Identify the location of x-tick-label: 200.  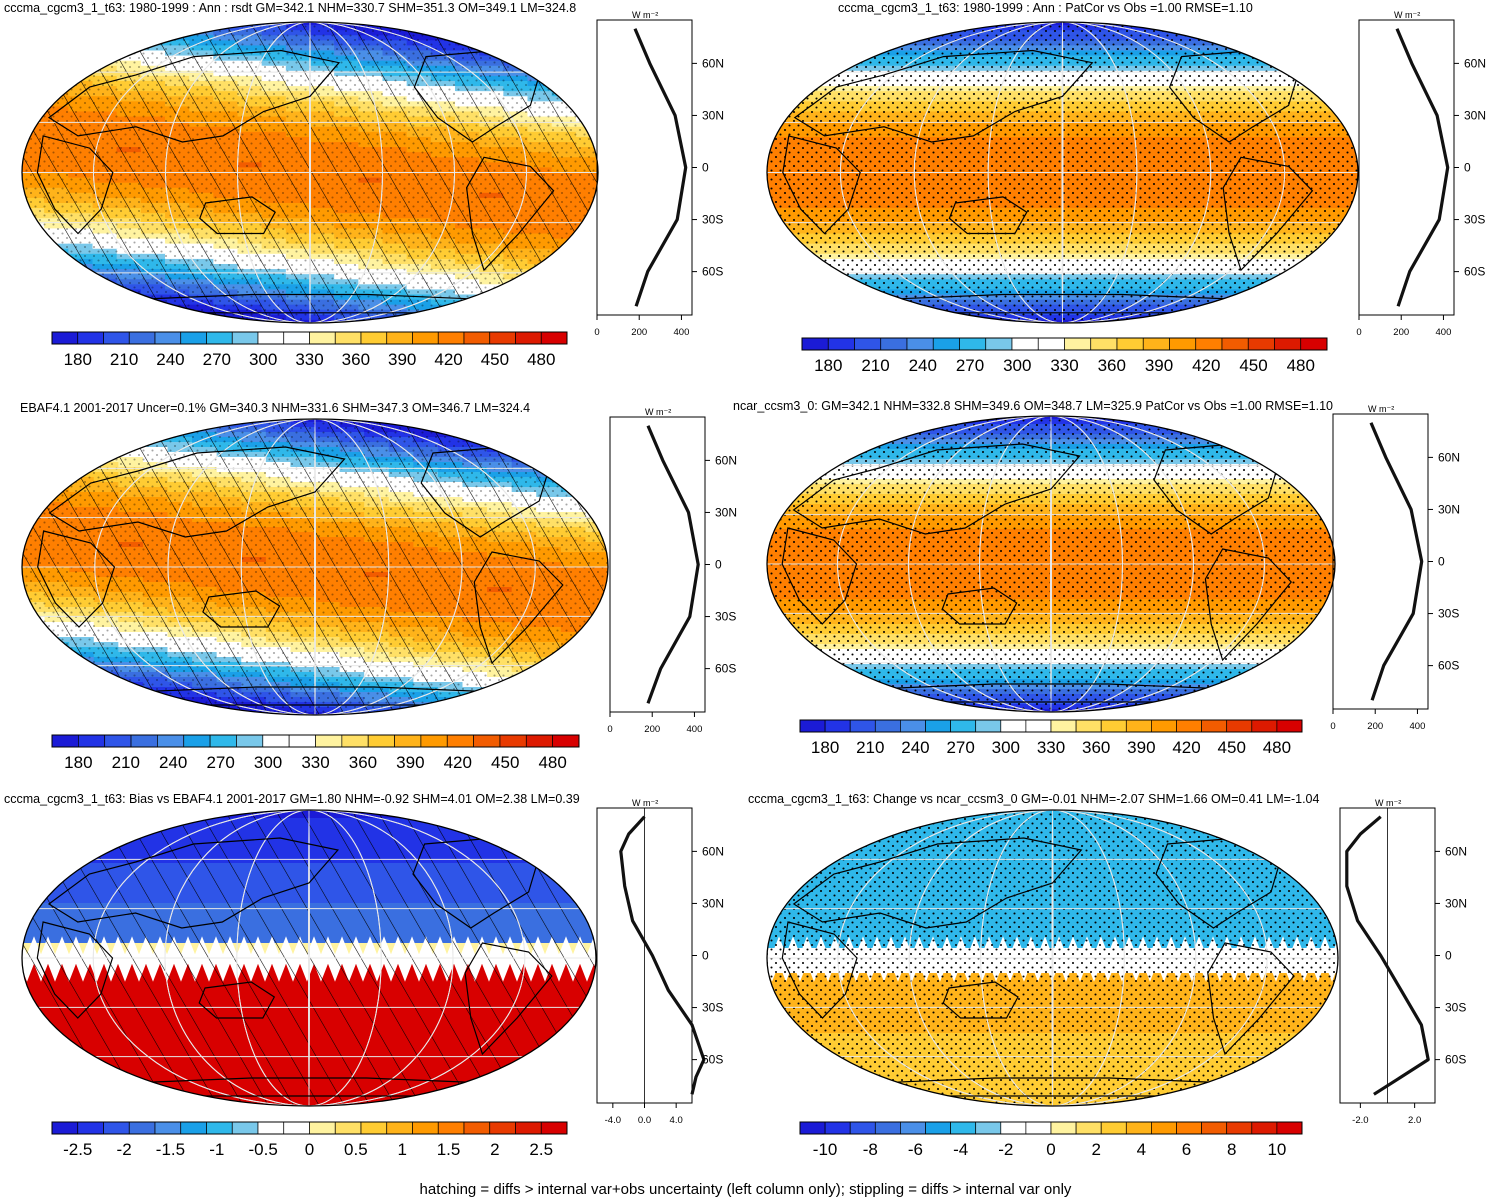
(1401, 332).